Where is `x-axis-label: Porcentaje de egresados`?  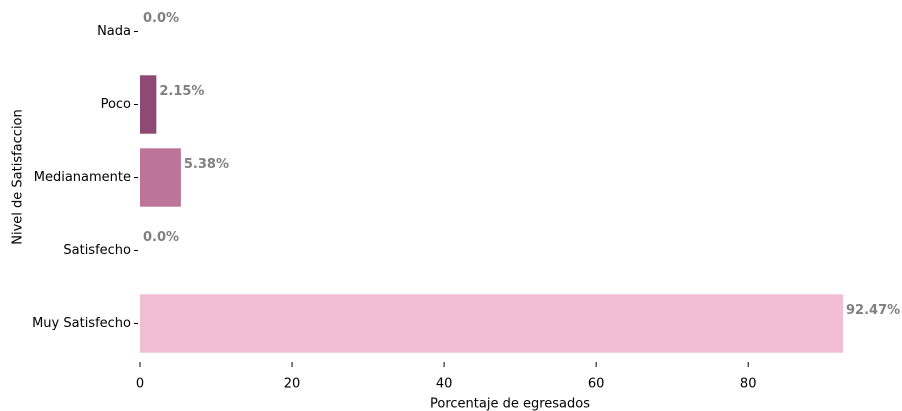 x-axis-label: Porcentaje de egresados is located at coordinates (510, 404).